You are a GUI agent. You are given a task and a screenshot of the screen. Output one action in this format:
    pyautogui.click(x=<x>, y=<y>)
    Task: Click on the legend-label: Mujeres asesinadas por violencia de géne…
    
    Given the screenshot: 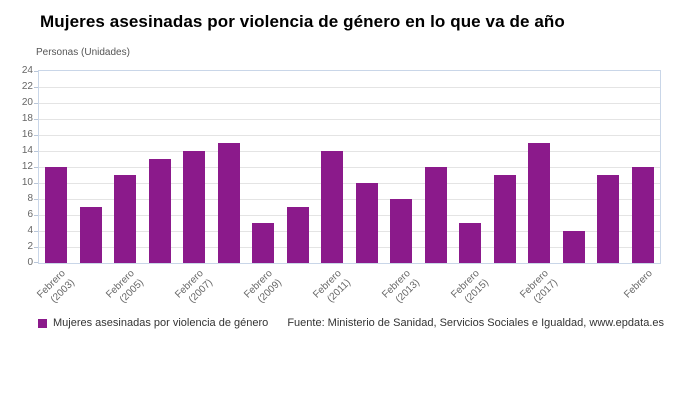 What is the action you would take?
    pyautogui.click(x=161, y=323)
    